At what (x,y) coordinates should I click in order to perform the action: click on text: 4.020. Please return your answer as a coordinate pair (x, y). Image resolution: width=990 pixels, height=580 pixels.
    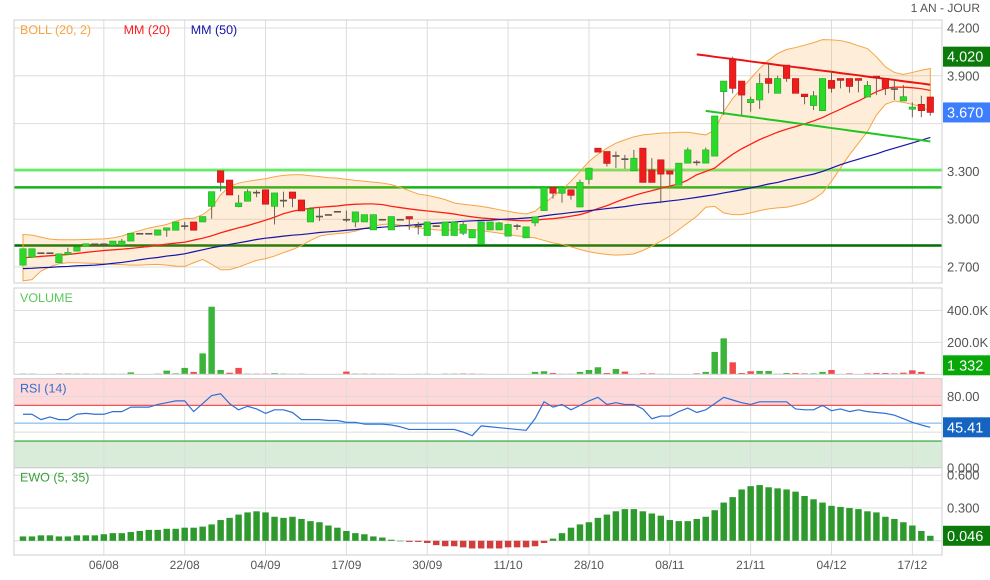
    Looking at the image, I should click on (965, 58).